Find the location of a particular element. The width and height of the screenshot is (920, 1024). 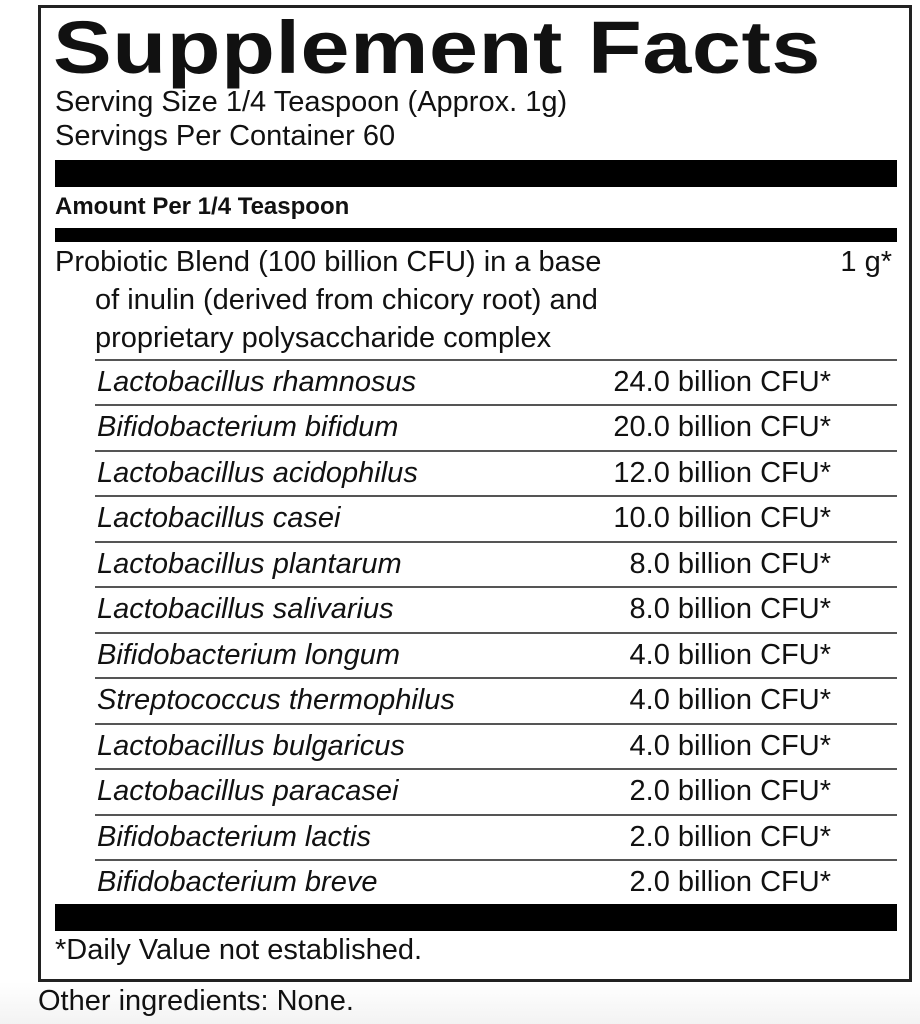

serving-size: Serving Size 1/4 Teaspoon (Approx. 1g) is located at coordinates (311, 102).